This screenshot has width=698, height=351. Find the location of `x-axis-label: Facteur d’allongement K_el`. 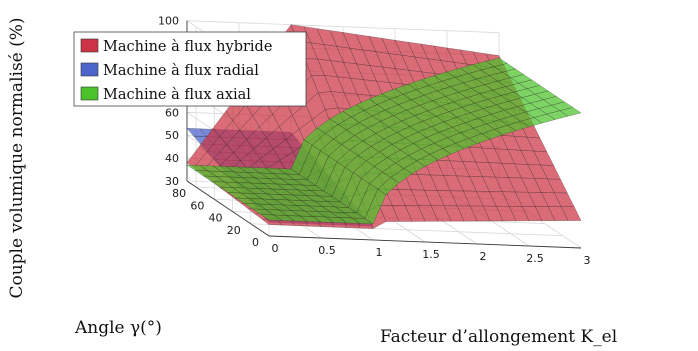

x-axis-label: Facteur d’allongement K_el is located at coordinates (498, 337).